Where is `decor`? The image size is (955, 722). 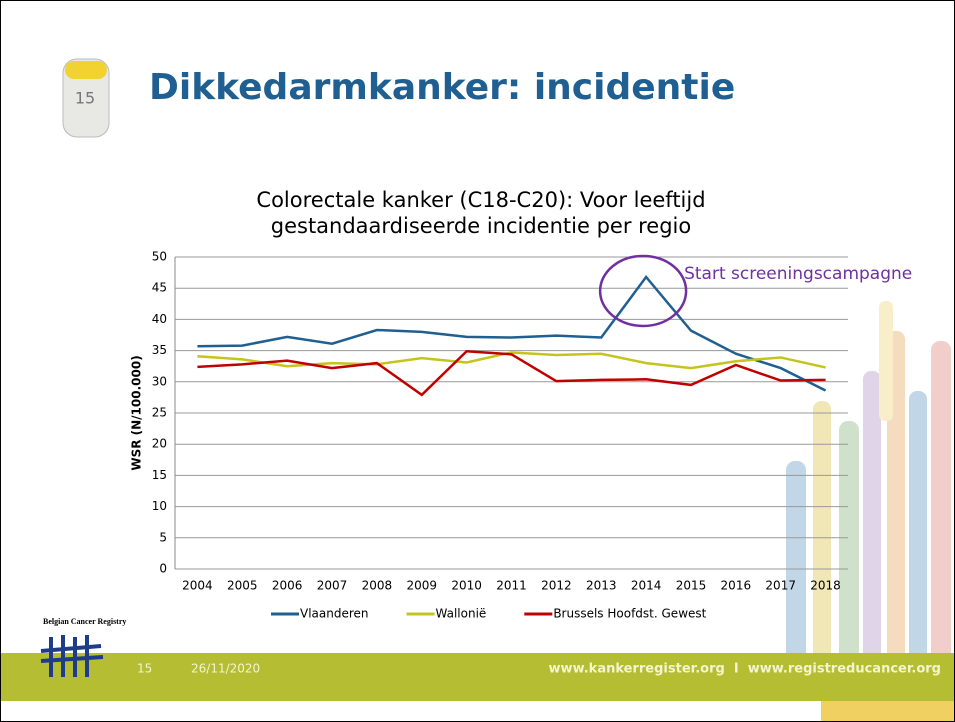
decor is located at coordinates (868, 481).